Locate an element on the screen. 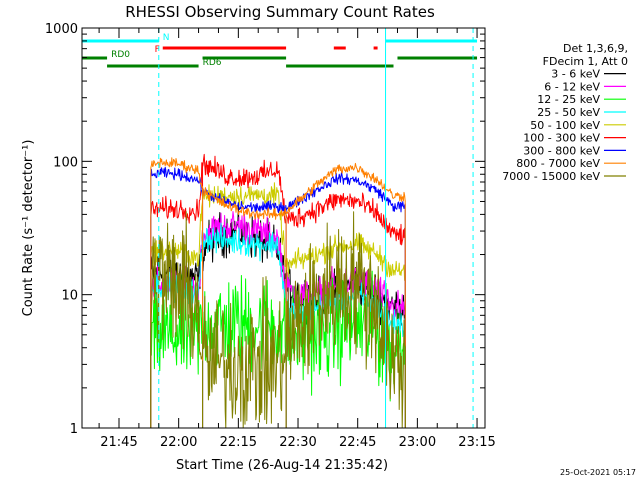 Image resolution: width=640 pixels, height=480 pixels. y-tick-label: 10 is located at coordinates (69, 296).